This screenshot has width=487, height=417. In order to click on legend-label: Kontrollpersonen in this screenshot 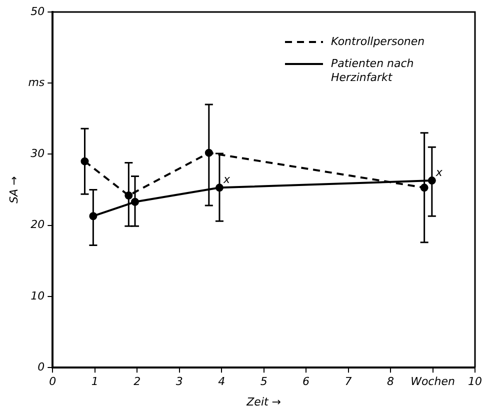, I will do `click(378, 41)`.